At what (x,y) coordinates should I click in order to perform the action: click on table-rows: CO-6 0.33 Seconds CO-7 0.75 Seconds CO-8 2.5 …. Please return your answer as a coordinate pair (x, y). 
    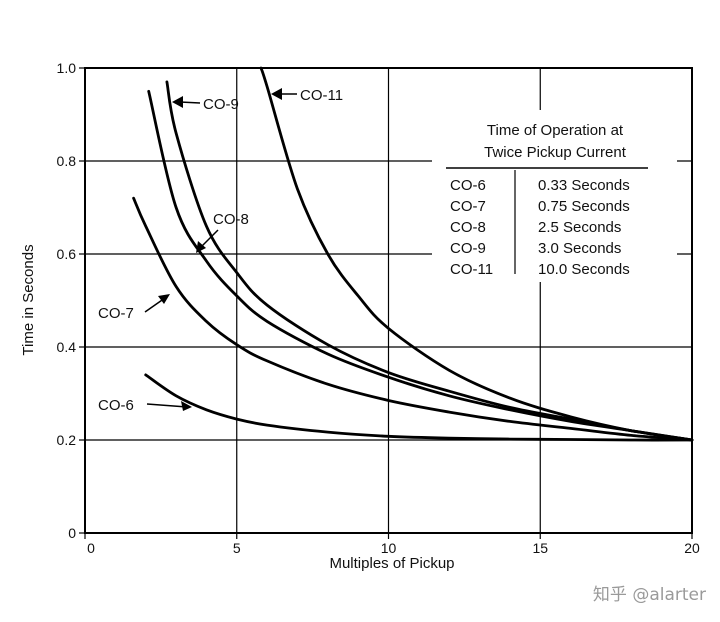
    Looking at the image, I should click on (540, 227).